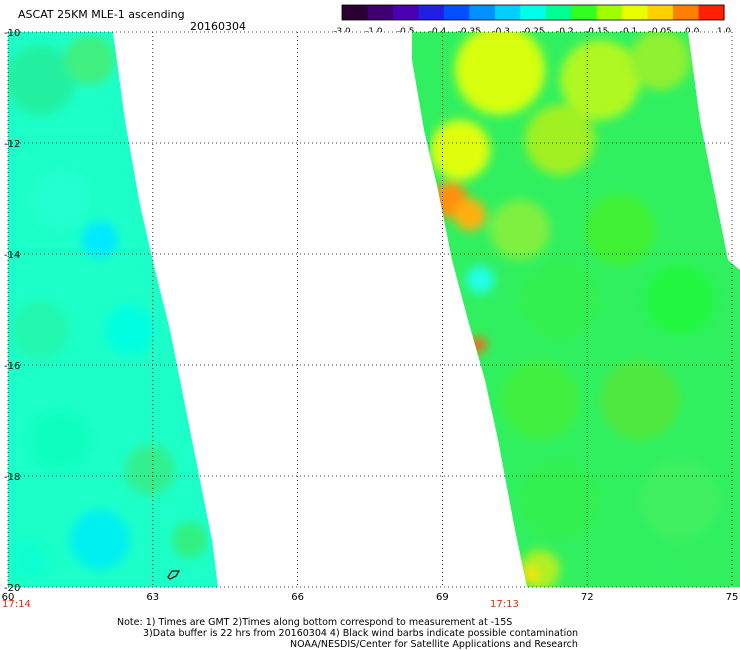 The height and width of the screenshot is (650, 740). I want to click on lon-tick-label: 66, so click(297, 597).